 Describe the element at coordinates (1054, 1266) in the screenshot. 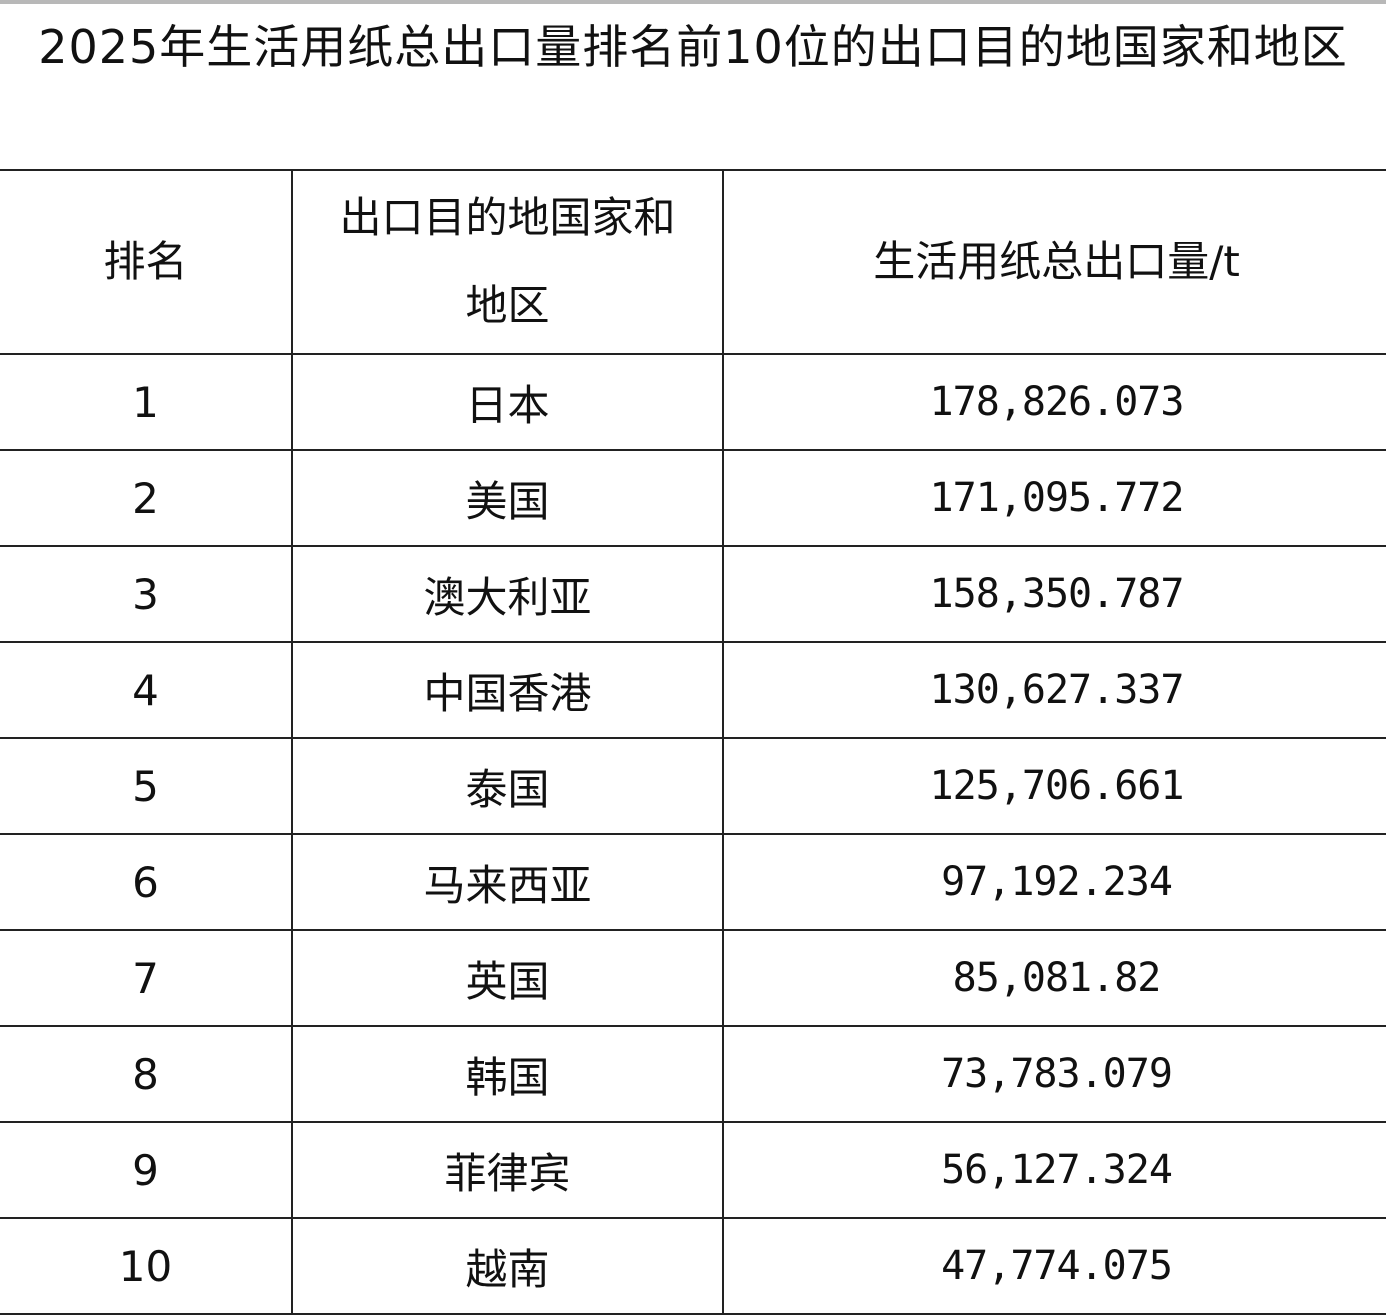

I see `export-volume-cell: 47,774.075` at that location.